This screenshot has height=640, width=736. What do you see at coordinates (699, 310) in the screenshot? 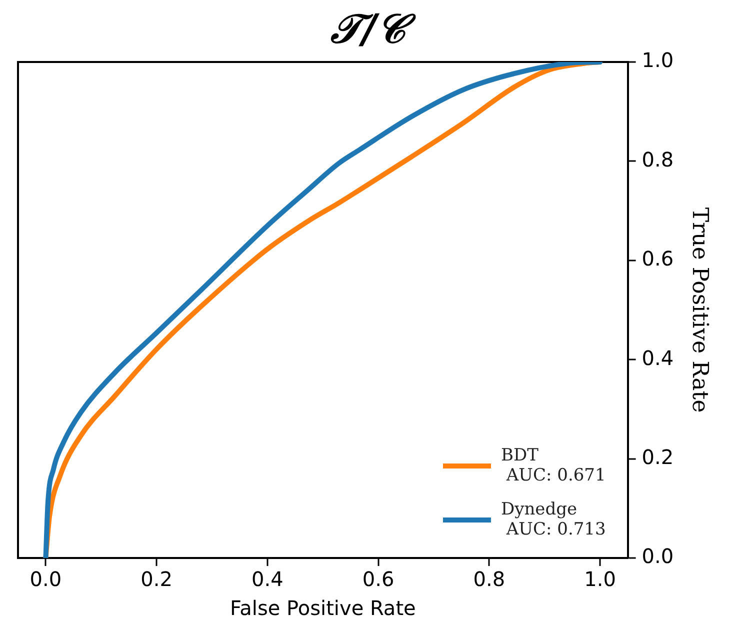
I see `y-axis-title: True Positive Rate` at bounding box center [699, 310].